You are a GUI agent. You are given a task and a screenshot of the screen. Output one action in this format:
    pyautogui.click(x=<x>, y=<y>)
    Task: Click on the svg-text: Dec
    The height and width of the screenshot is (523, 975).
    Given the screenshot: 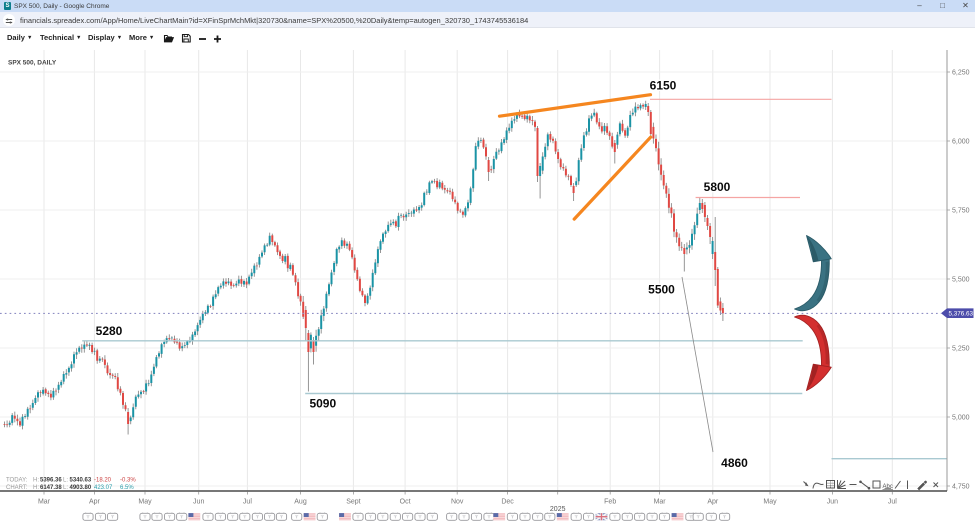 What is the action you would take?
    pyautogui.click(x=507, y=502)
    